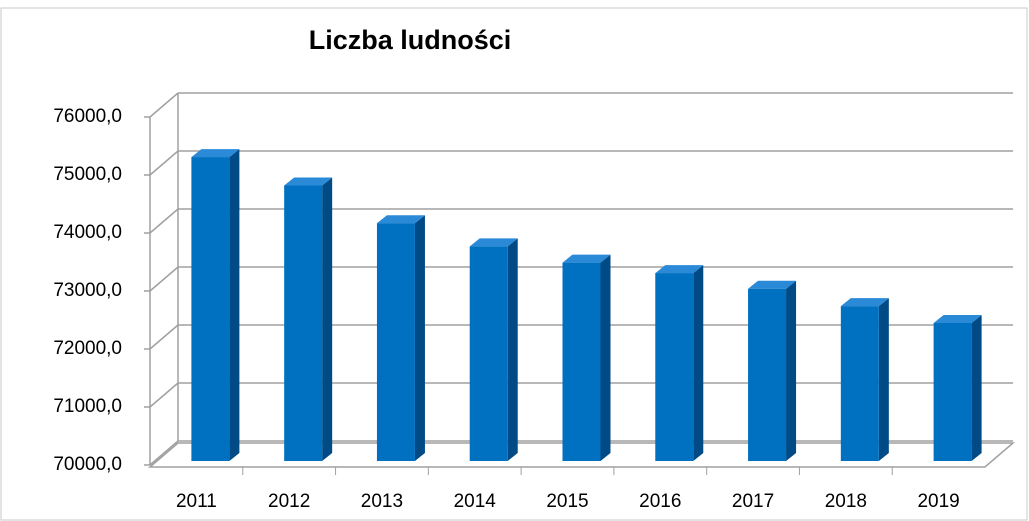 The height and width of the screenshot is (521, 1029). What do you see at coordinates (382, 501) in the screenshot?
I see `x-tick-label: 2013` at bounding box center [382, 501].